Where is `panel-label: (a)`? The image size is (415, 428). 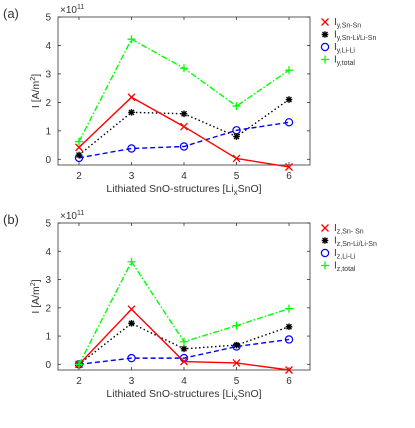
panel-label: (a) is located at coordinates (11, 13).